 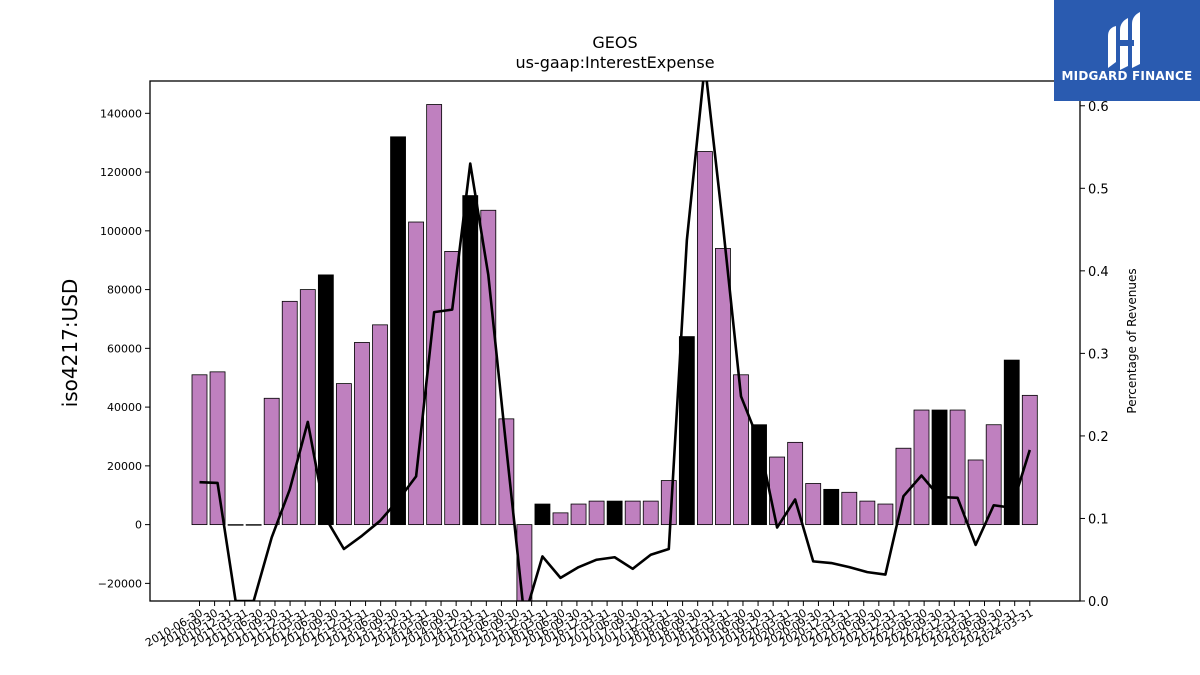 I want to click on y2-axis-label: Percentage of Revenues, so click(x=1132, y=340).